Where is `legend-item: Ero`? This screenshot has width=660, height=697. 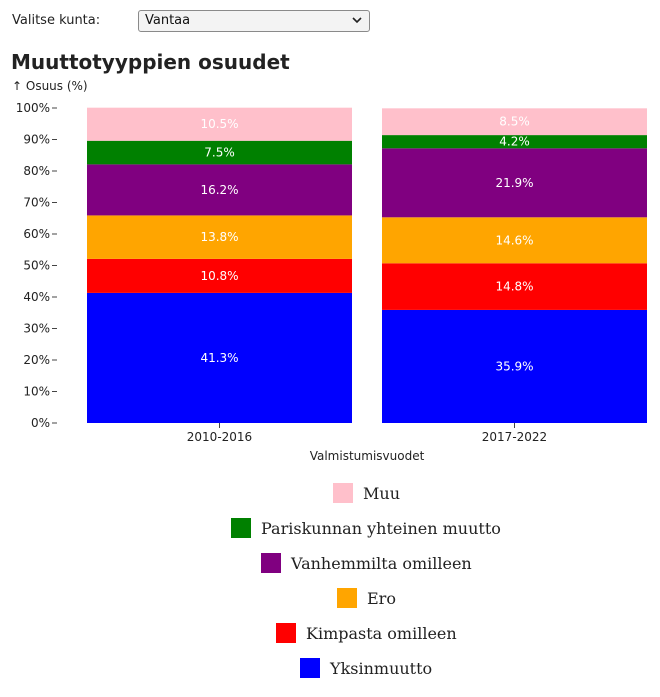 legend-item: Ero is located at coordinates (366, 598).